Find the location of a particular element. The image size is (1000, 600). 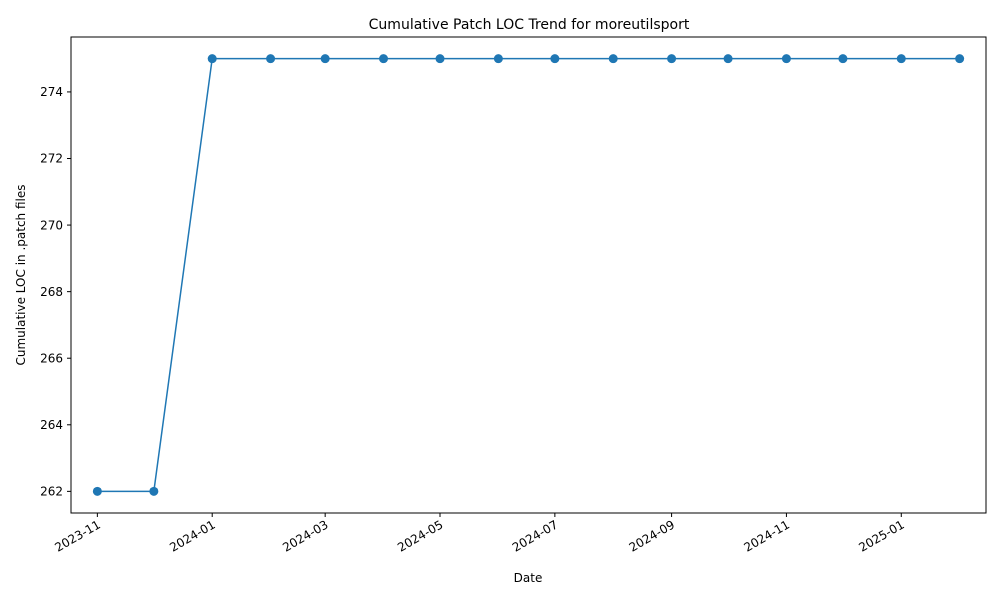

y-tick-label: 272 is located at coordinates (51, 159).